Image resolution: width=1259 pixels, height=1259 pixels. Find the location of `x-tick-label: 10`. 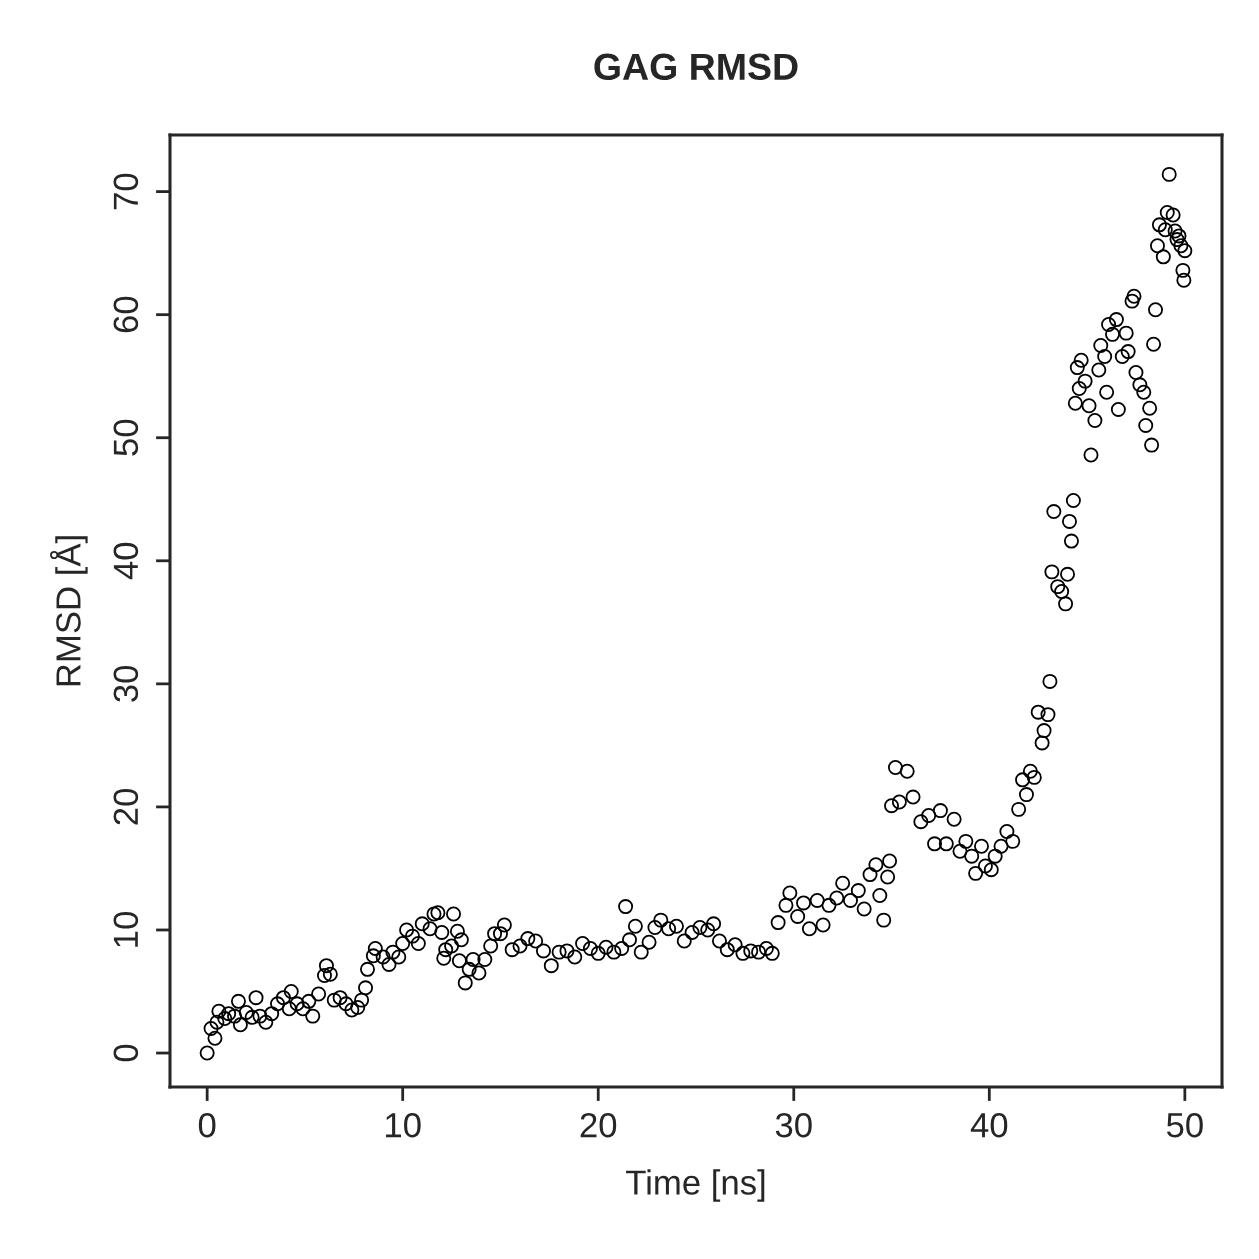

x-tick-label: 10 is located at coordinates (403, 1125).